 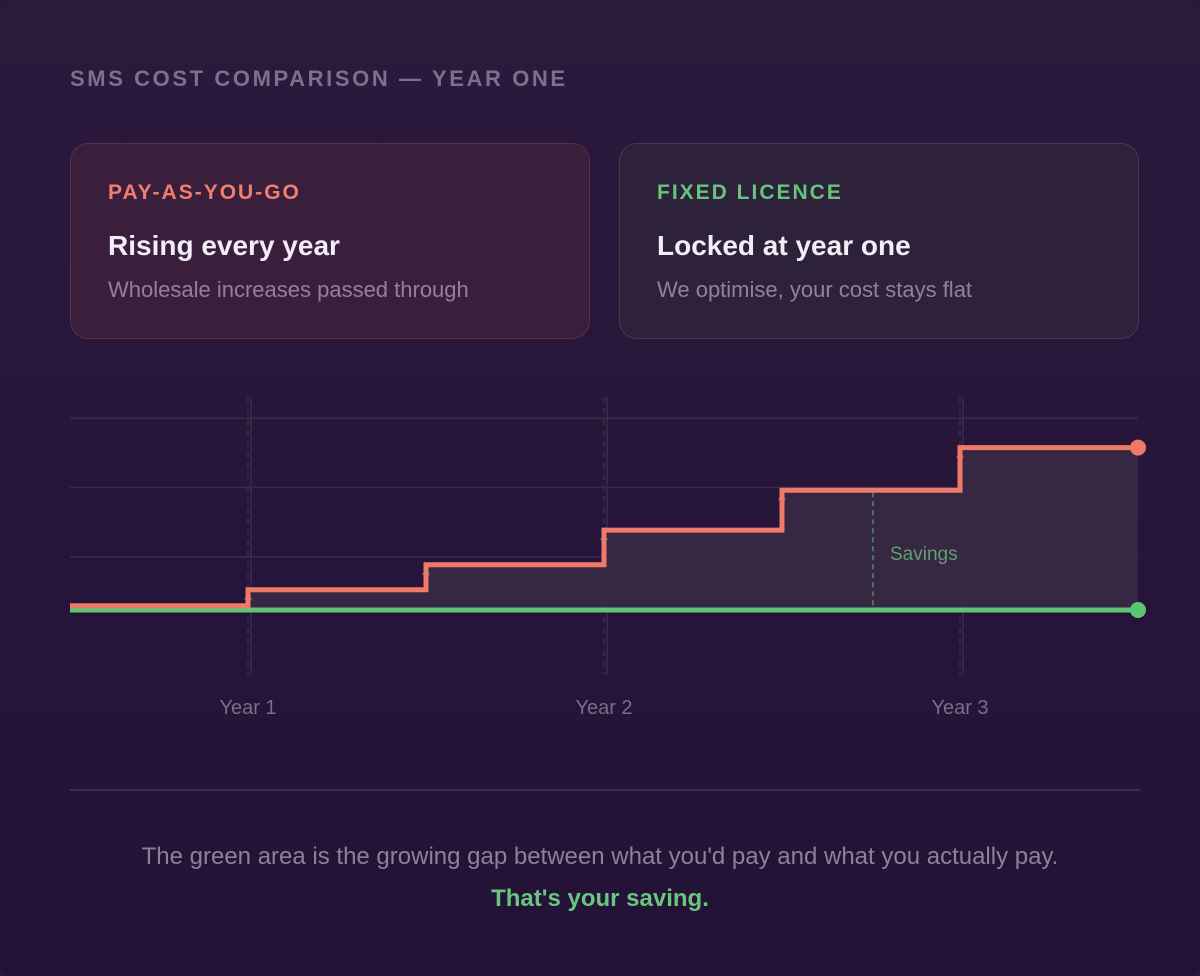 I want to click on section-heading: SMS COST COMPARISON — YEAR ONE, so click(x=319, y=78).